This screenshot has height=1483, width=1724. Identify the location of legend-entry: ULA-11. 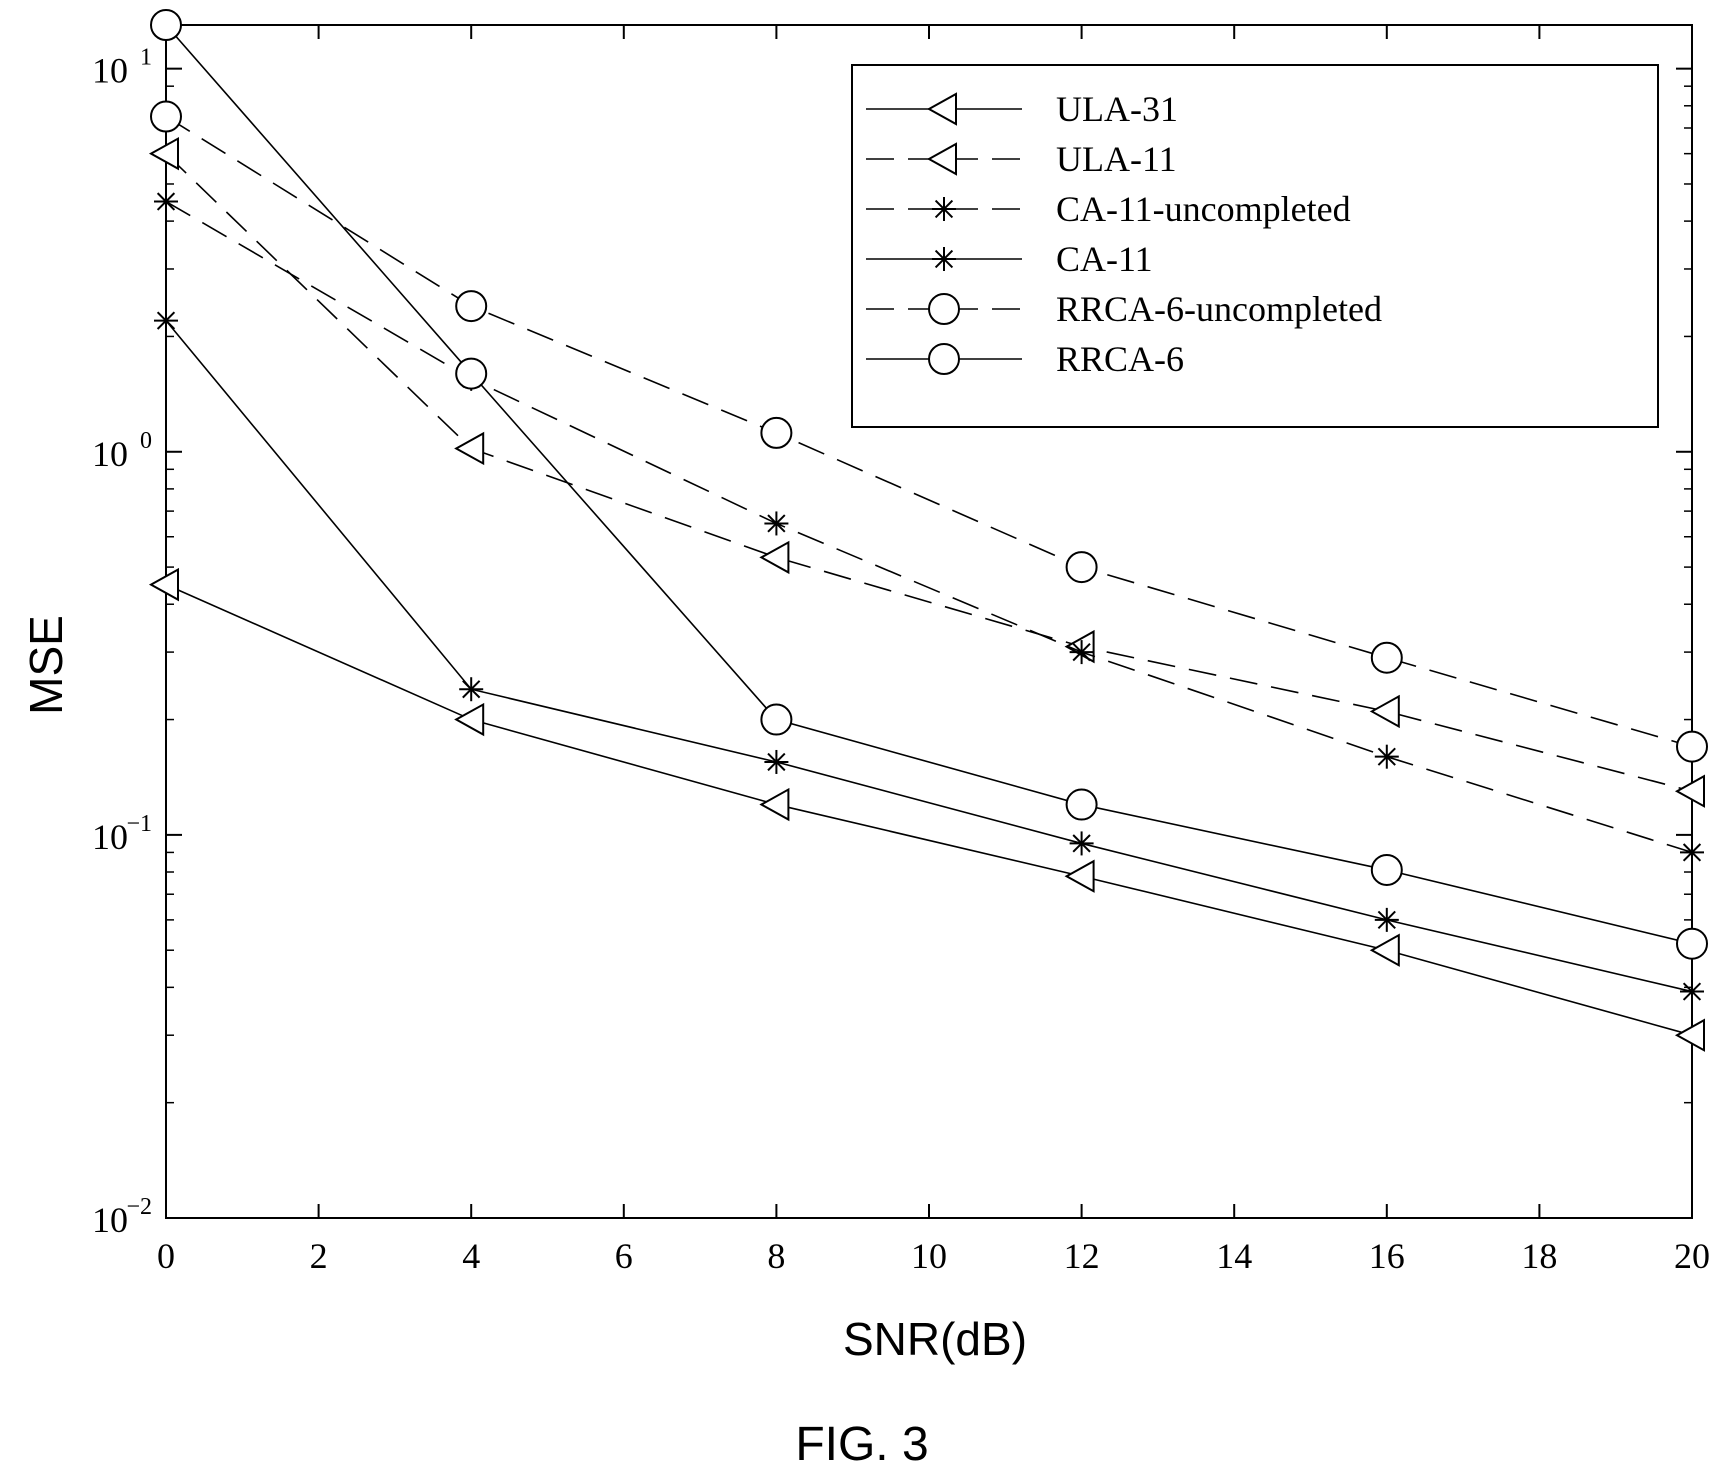
(1021, 159).